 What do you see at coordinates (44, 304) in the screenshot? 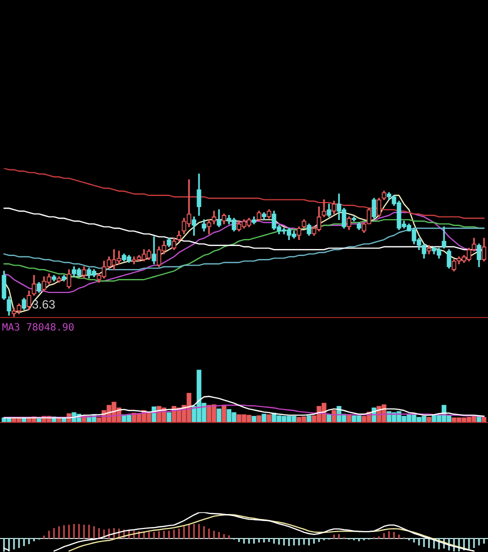
I see `annotation: 3.63` at bounding box center [44, 304].